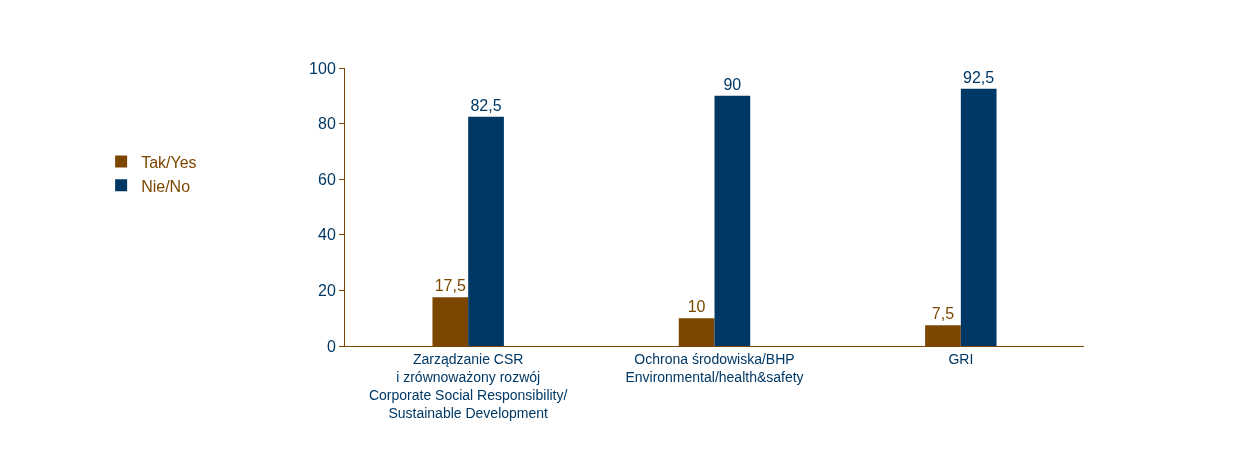  I want to click on data-label: 7,5, so click(943, 314).